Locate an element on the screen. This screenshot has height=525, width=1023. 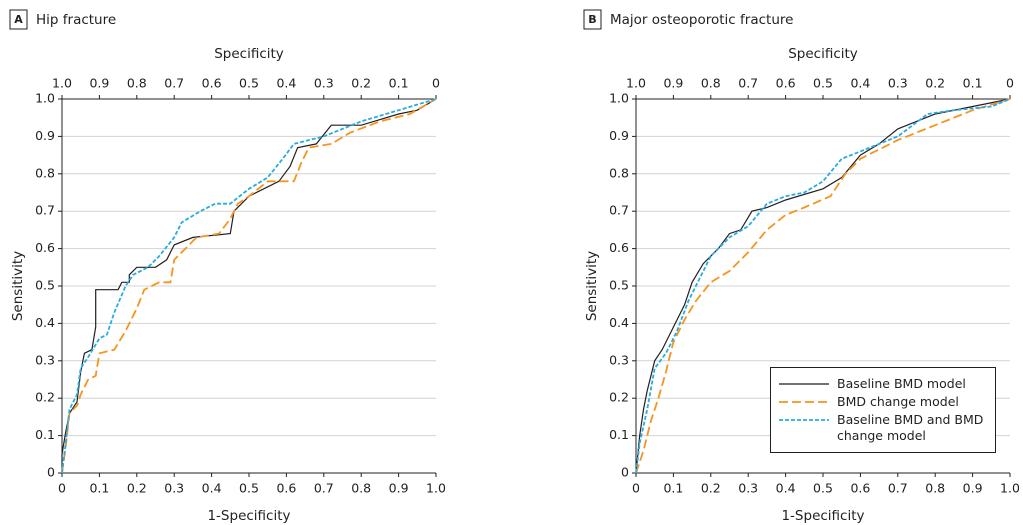
legend-item: Baseline BMD and BMD change model is located at coordinates (883, 428).